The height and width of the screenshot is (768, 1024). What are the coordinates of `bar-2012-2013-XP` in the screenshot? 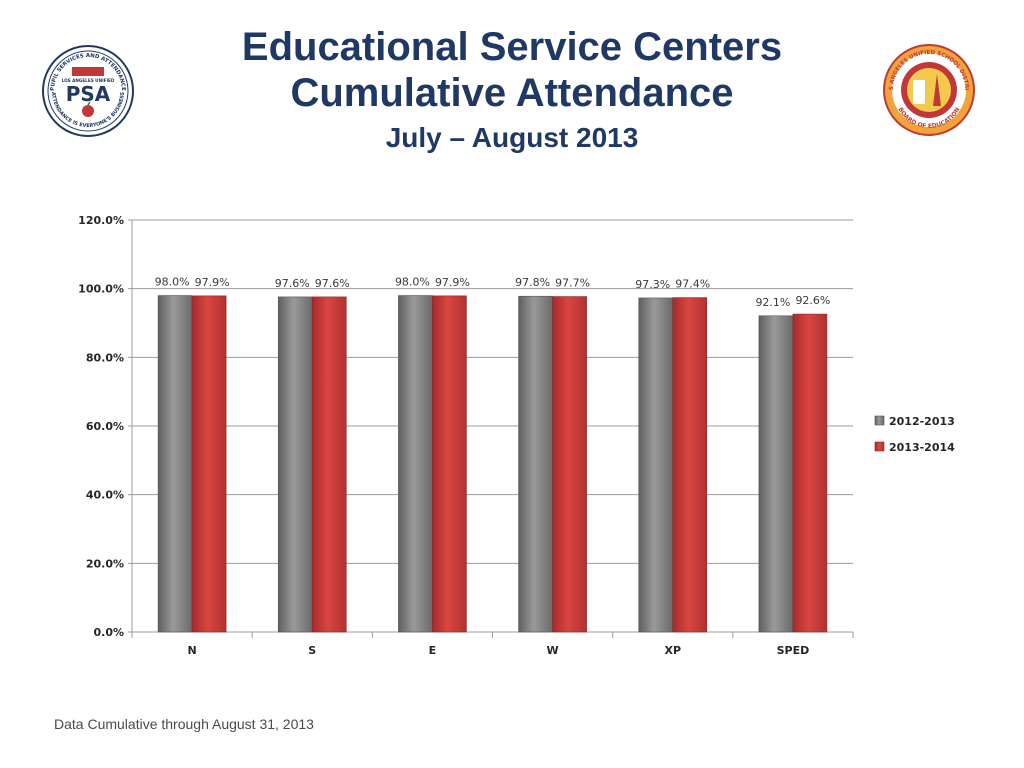 It's located at (656, 465).